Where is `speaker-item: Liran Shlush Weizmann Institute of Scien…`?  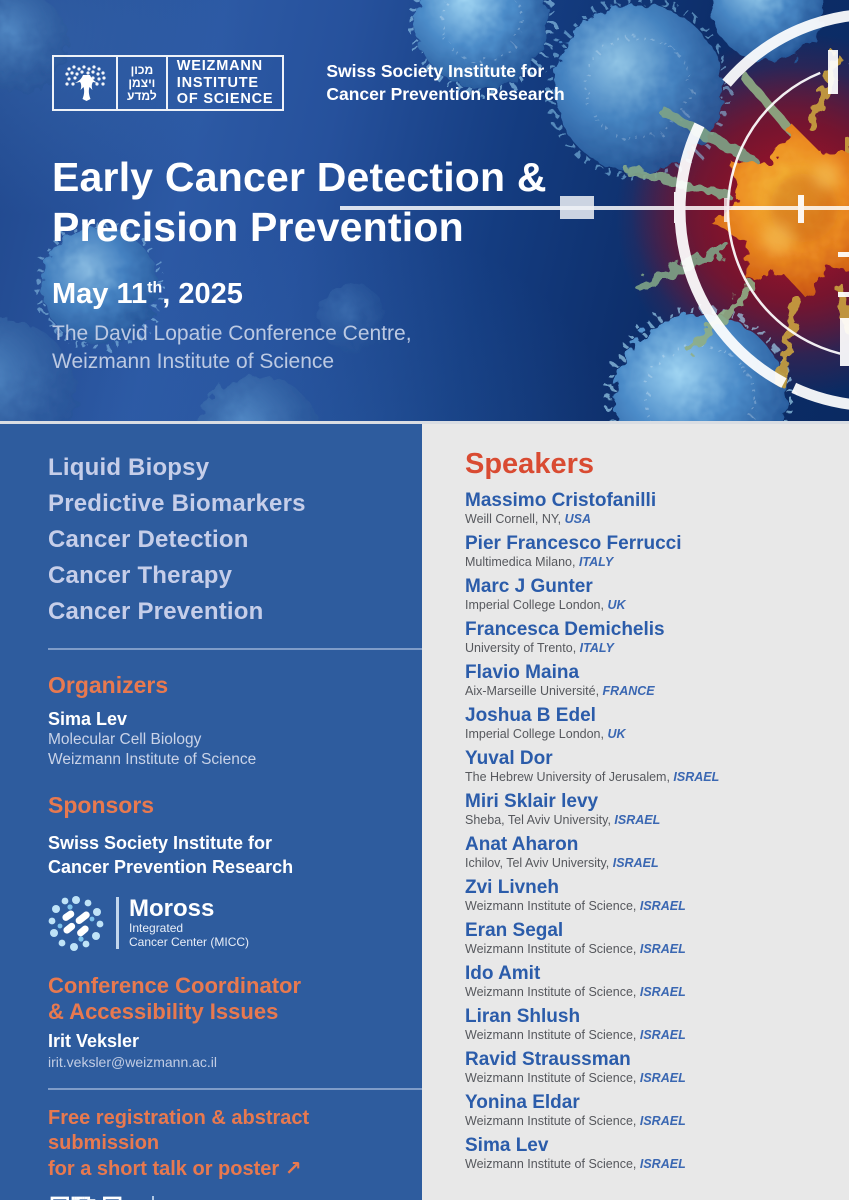
speaker-item: Liran Shlush Weizmann Institute of Scien… is located at coordinates (647, 1024).